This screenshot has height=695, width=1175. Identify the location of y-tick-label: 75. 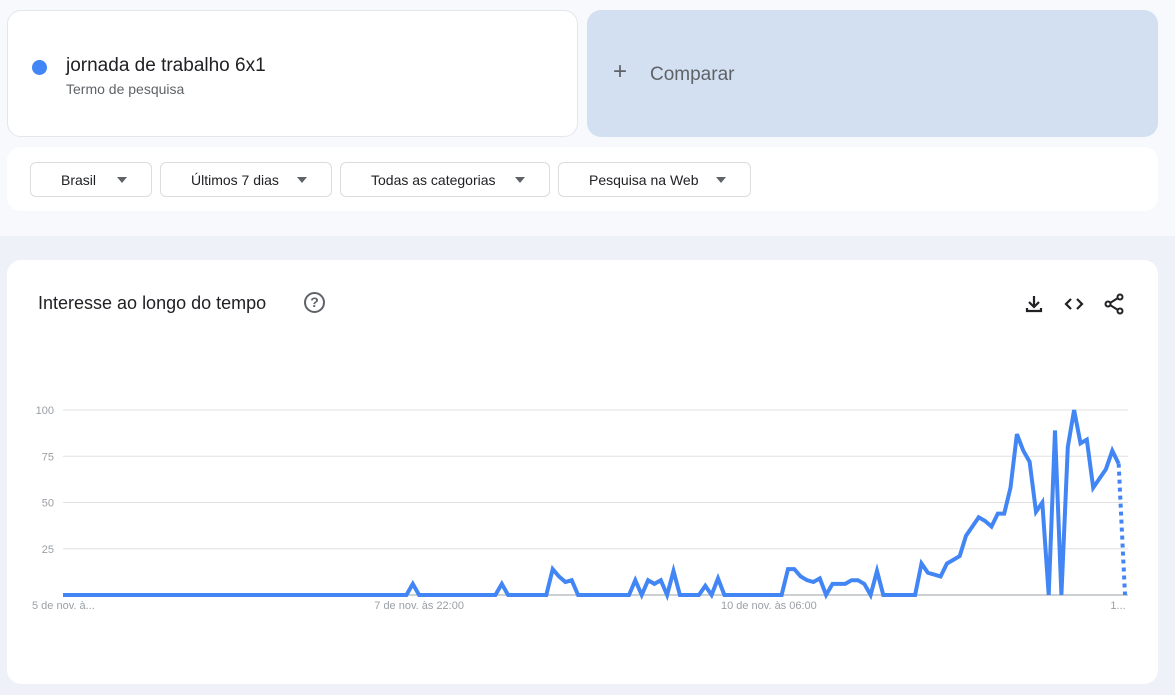
(48, 457).